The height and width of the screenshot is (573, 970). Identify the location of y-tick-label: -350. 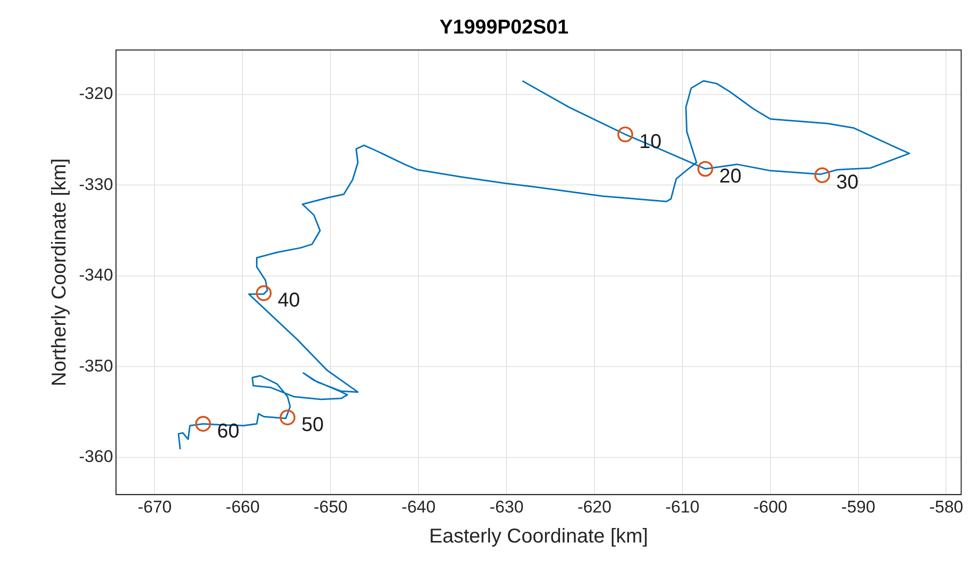
(96, 366).